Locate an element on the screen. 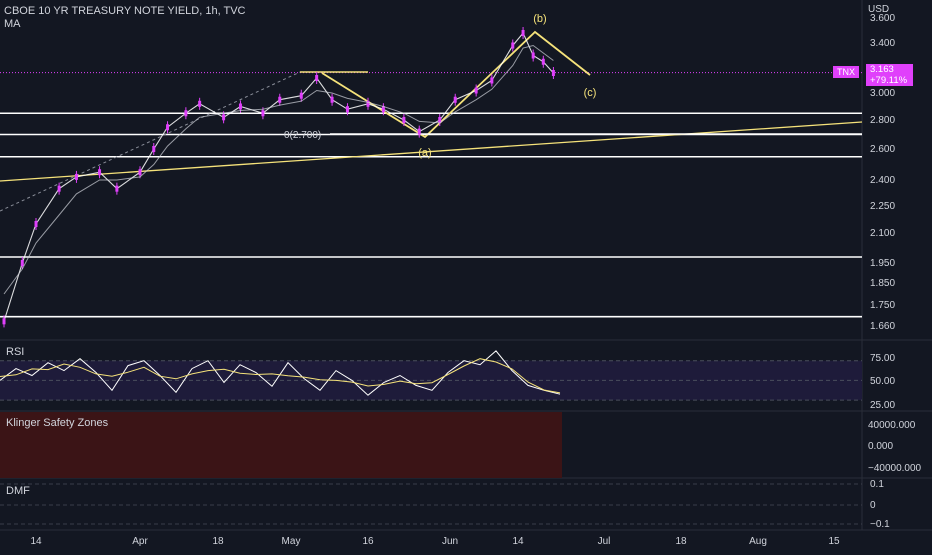 This screenshot has width=932, height=555. wave-label-a: (a) is located at coordinates (424, 153).